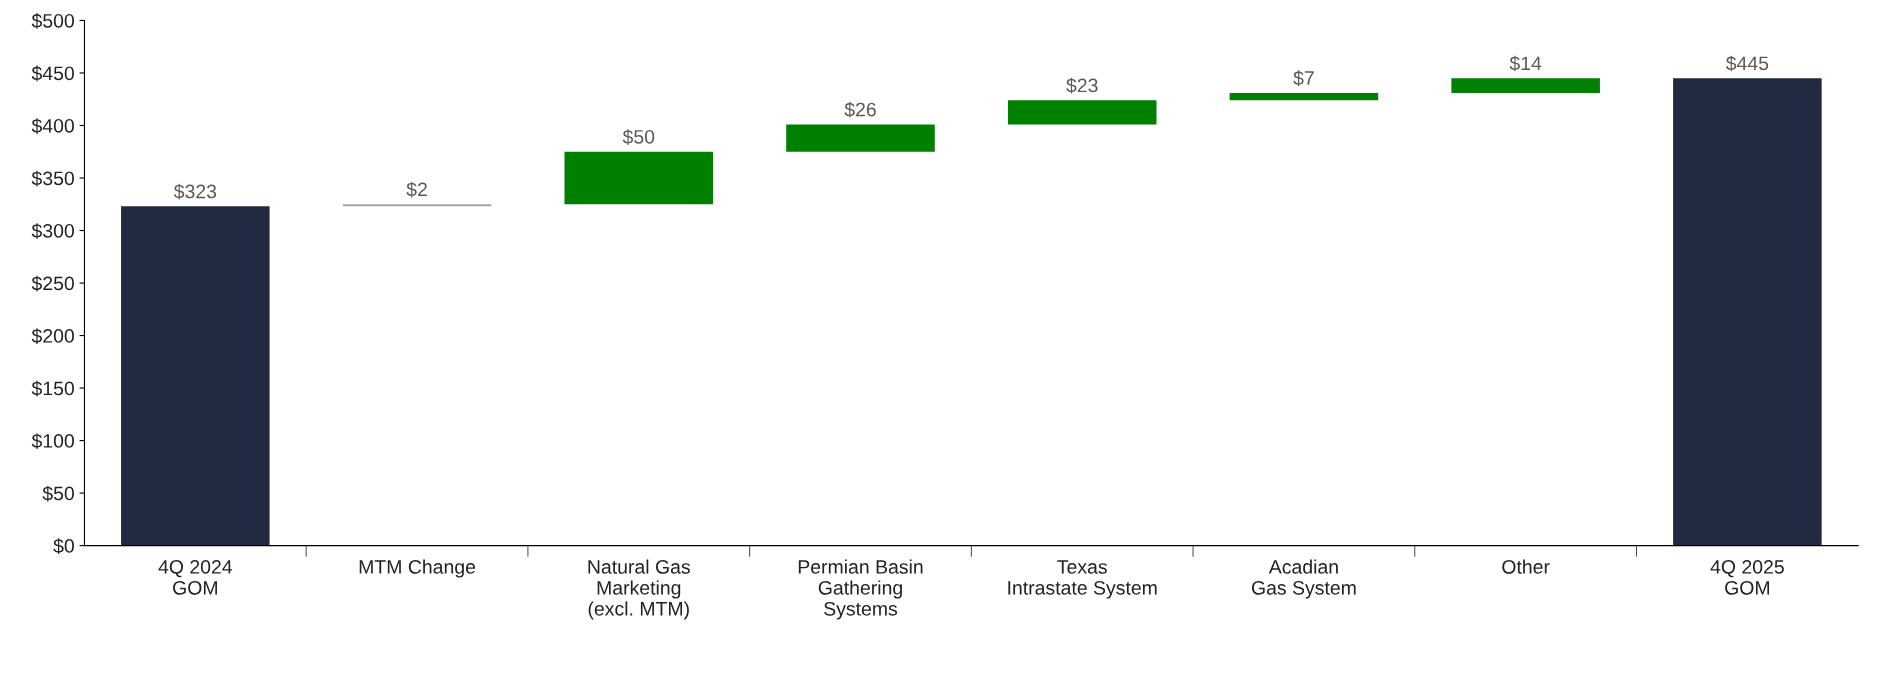 Image resolution: width=1877 pixels, height=682 pixels. I want to click on y-tick-label: $350, so click(52, 178).